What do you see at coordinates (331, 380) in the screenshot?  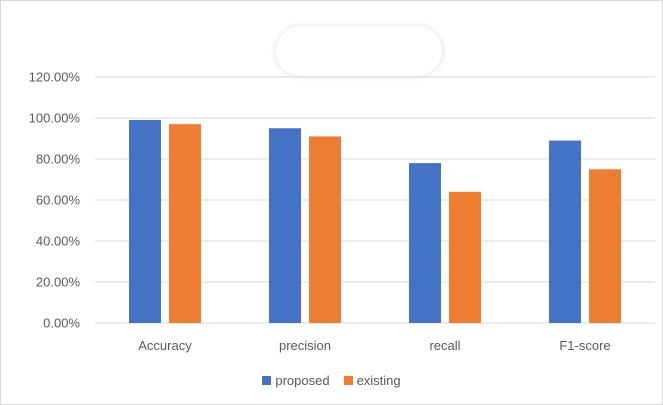 I see `legend: proposed existing` at bounding box center [331, 380].